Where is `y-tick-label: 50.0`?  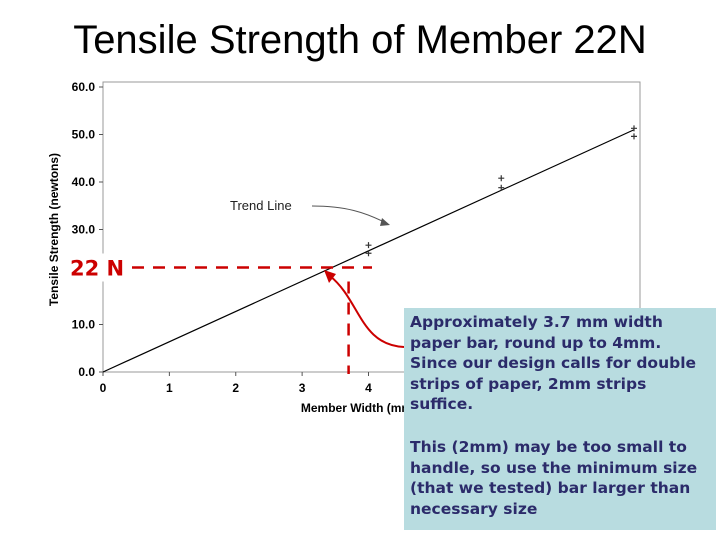 y-tick-label: 50.0 is located at coordinates (84, 135).